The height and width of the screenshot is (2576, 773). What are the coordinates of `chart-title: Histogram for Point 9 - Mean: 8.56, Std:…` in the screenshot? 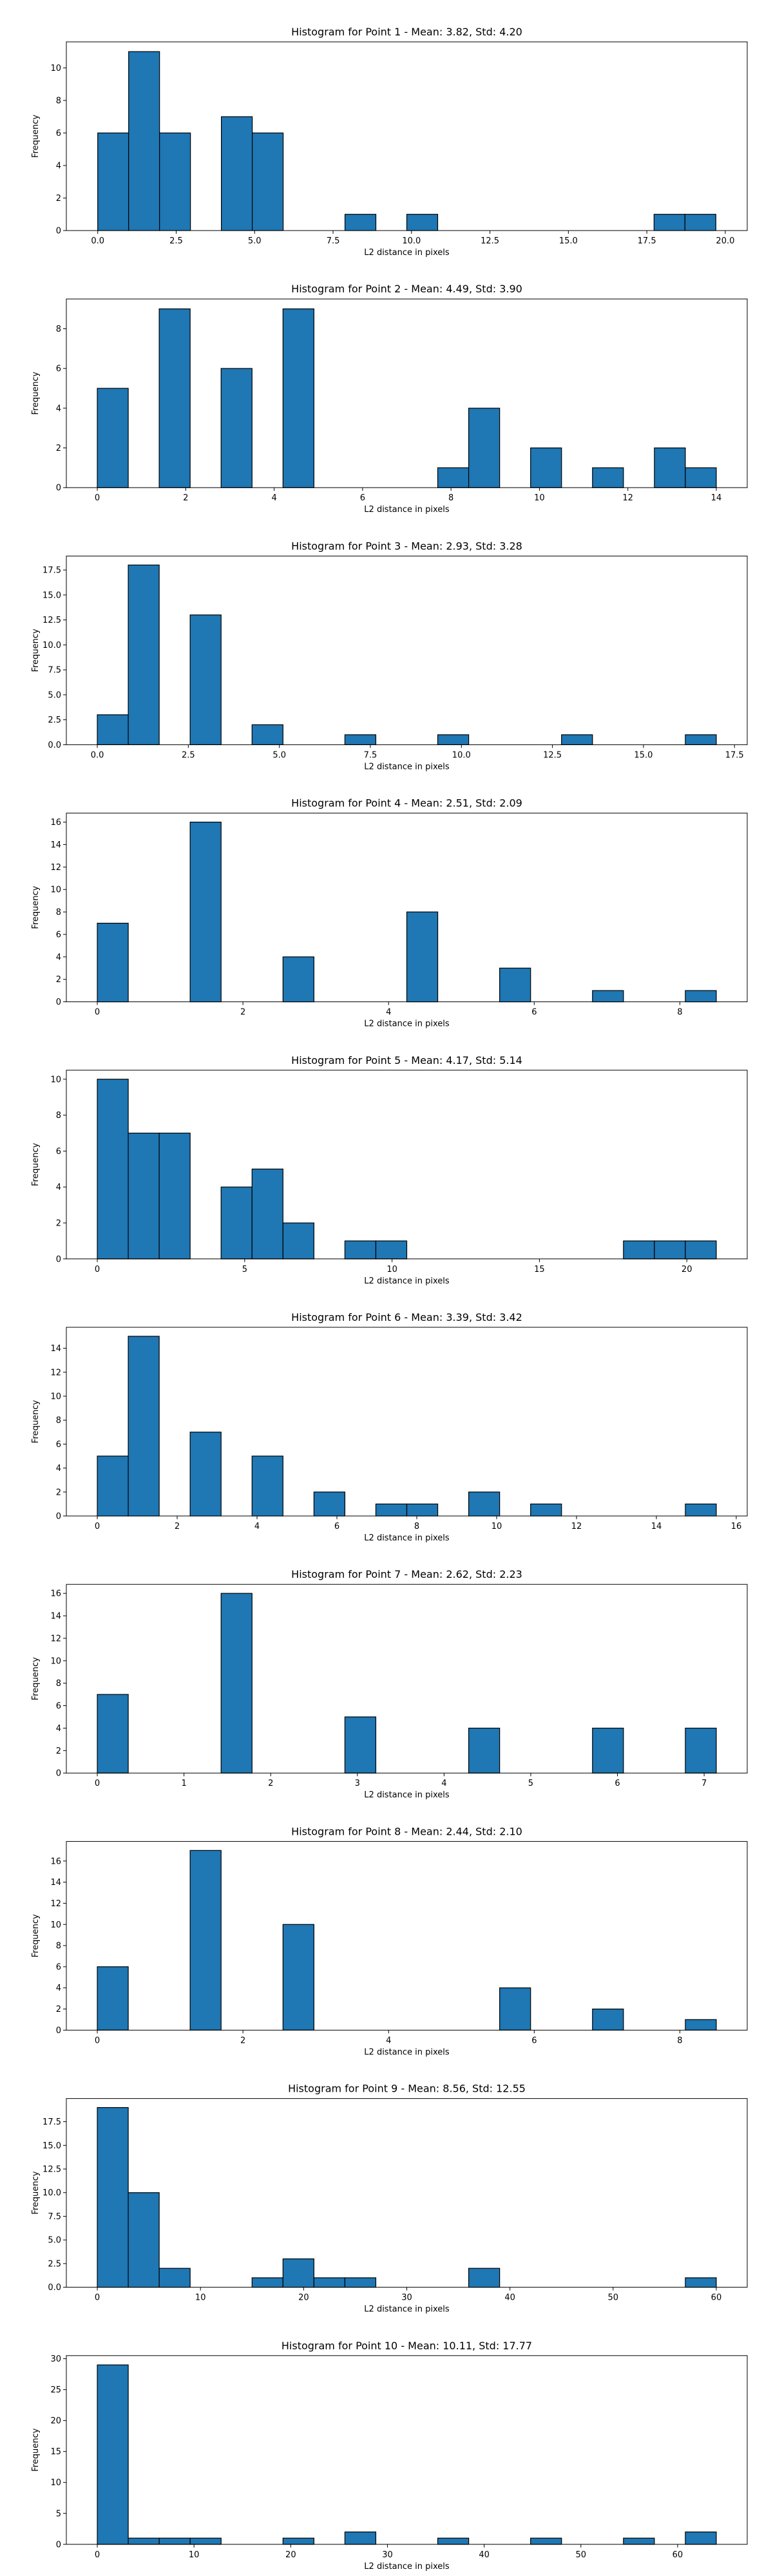 It's located at (407, 2089).